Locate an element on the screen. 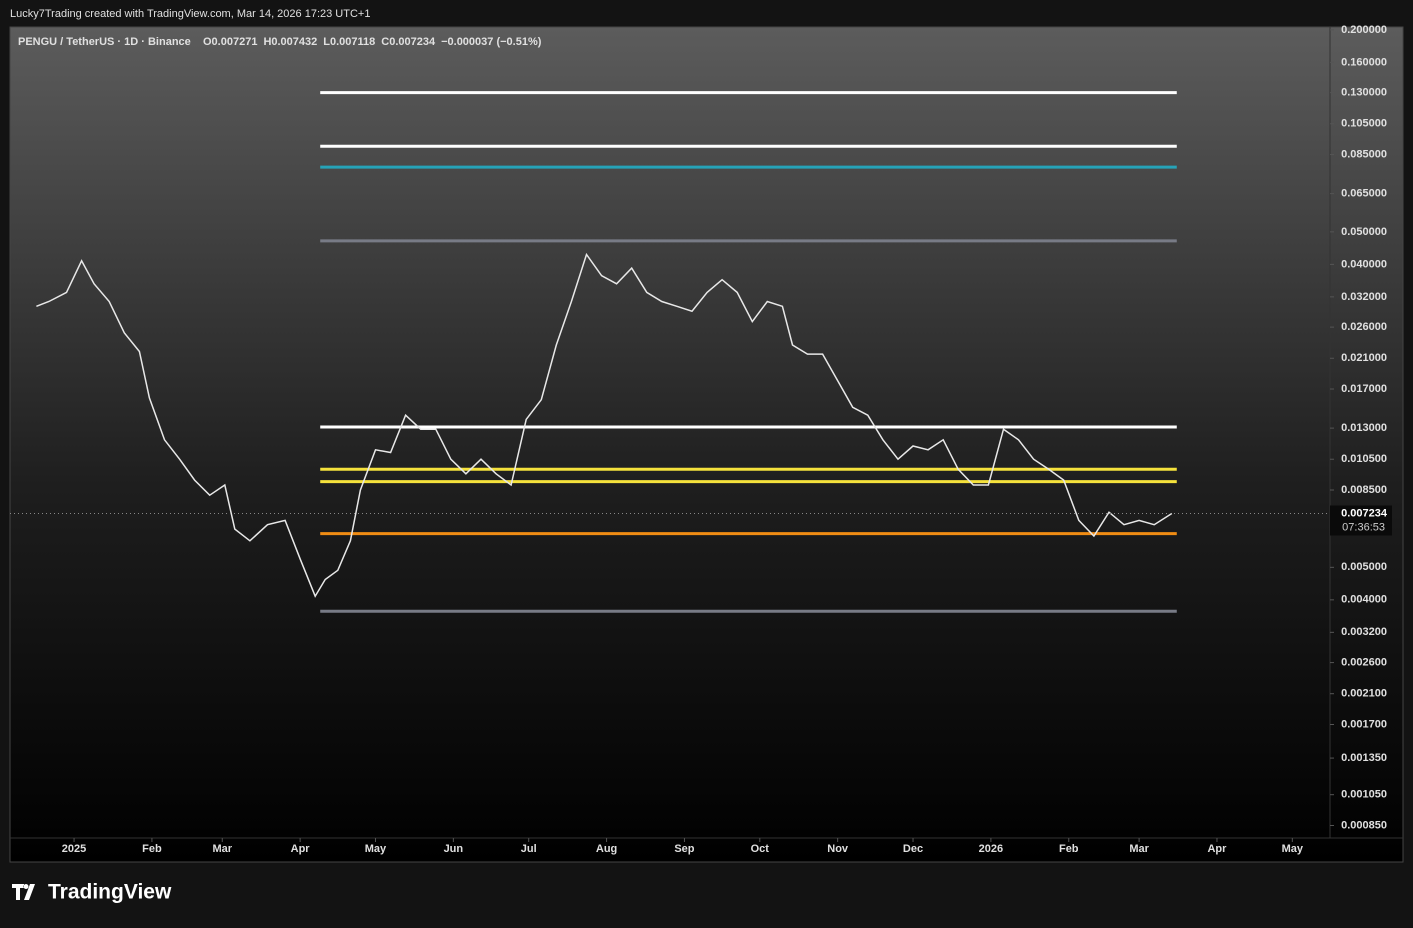  y-tick-label: 0.002600 is located at coordinates (1364, 662).